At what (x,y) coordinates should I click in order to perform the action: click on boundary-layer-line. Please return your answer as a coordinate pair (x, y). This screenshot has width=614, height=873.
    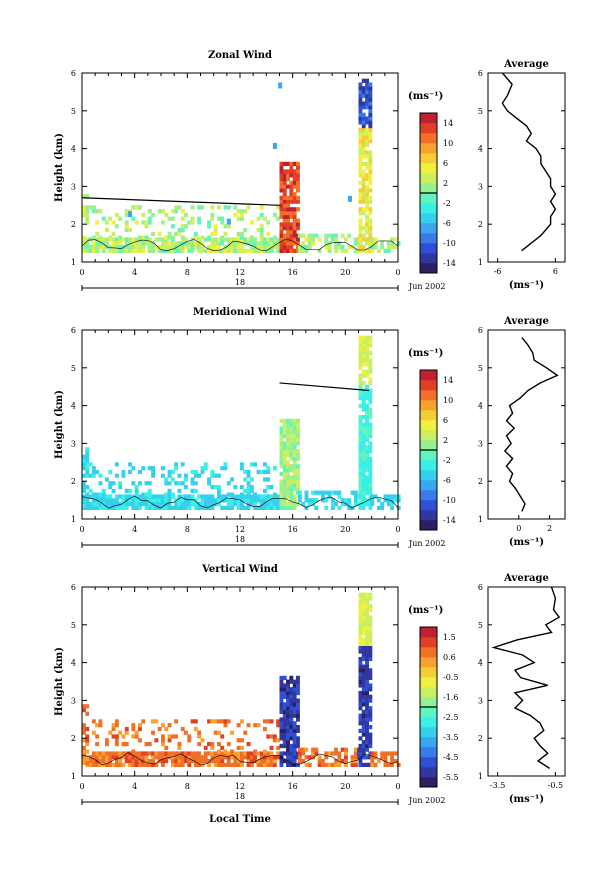
    Looking at the image, I should click on (180, 201).